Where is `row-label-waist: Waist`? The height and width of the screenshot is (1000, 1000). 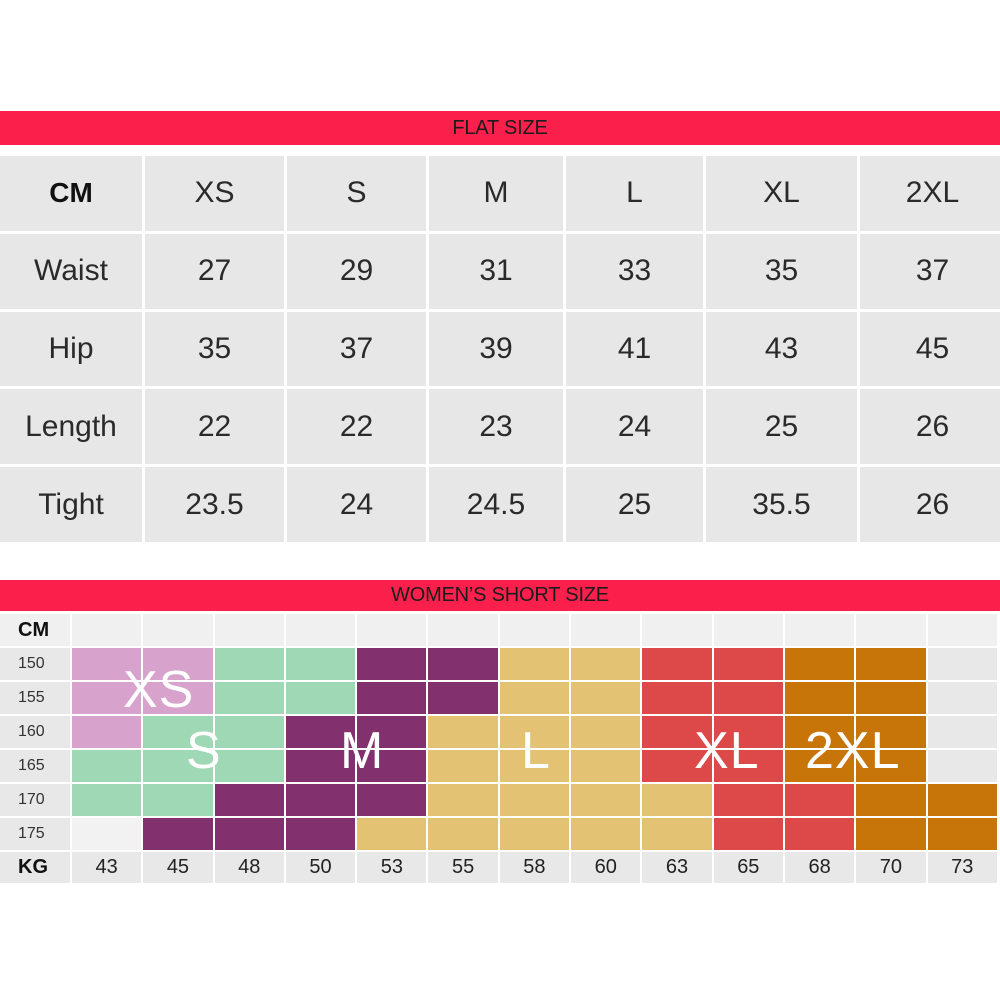
row-label-waist: Waist is located at coordinates (71, 271).